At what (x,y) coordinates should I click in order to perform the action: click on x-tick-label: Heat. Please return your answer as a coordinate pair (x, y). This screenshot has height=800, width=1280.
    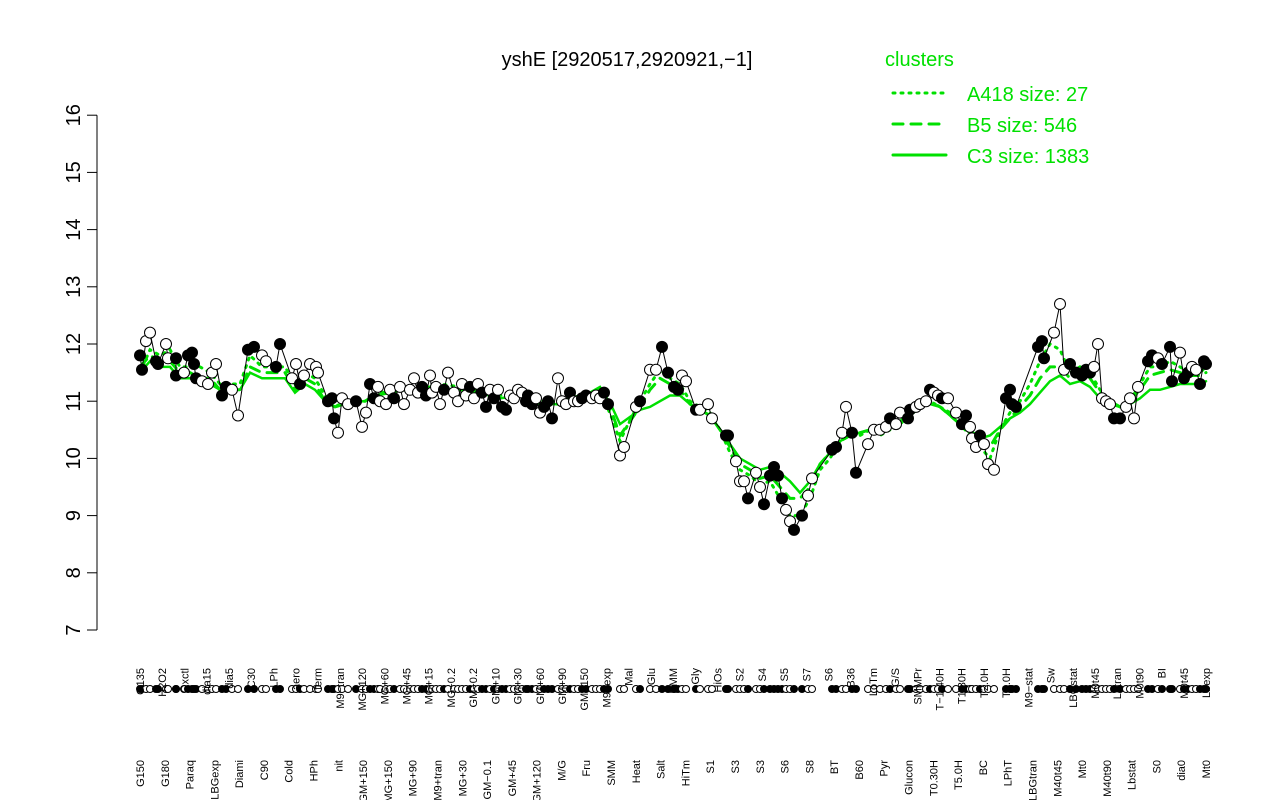
    Looking at the image, I should click on (637, 771).